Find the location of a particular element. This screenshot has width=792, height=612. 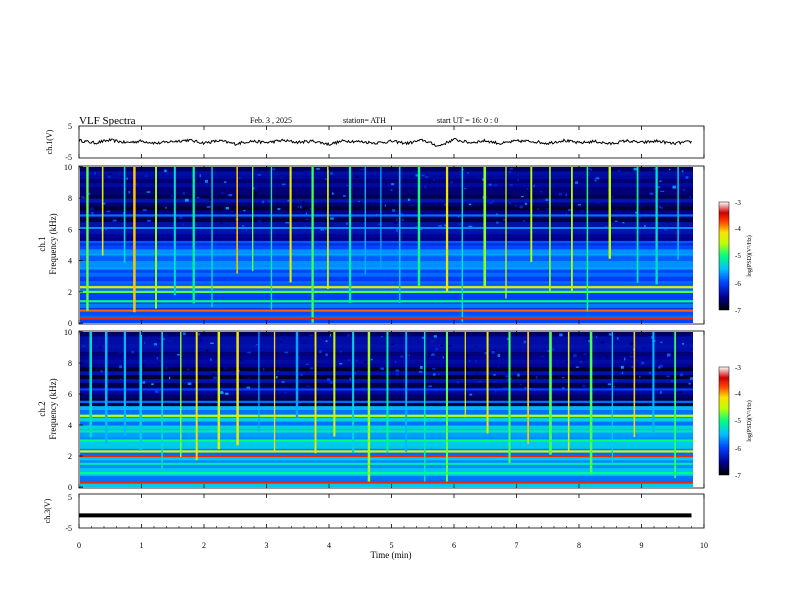

frequency-tick-label: 6 is located at coordinates (70, 394).